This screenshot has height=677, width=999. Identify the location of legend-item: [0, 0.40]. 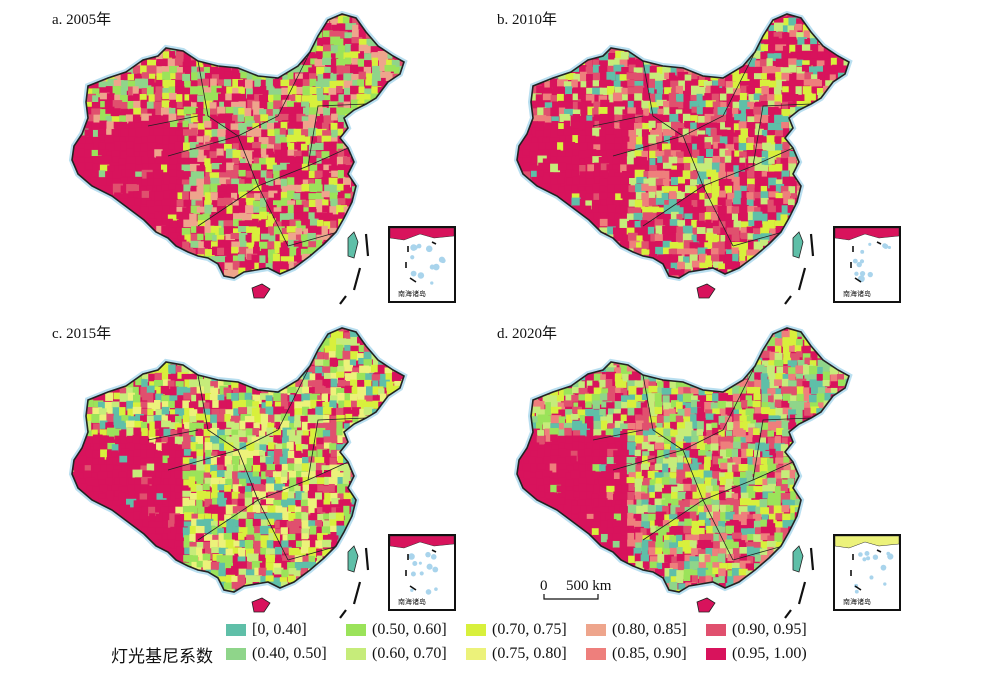
(266, 630).